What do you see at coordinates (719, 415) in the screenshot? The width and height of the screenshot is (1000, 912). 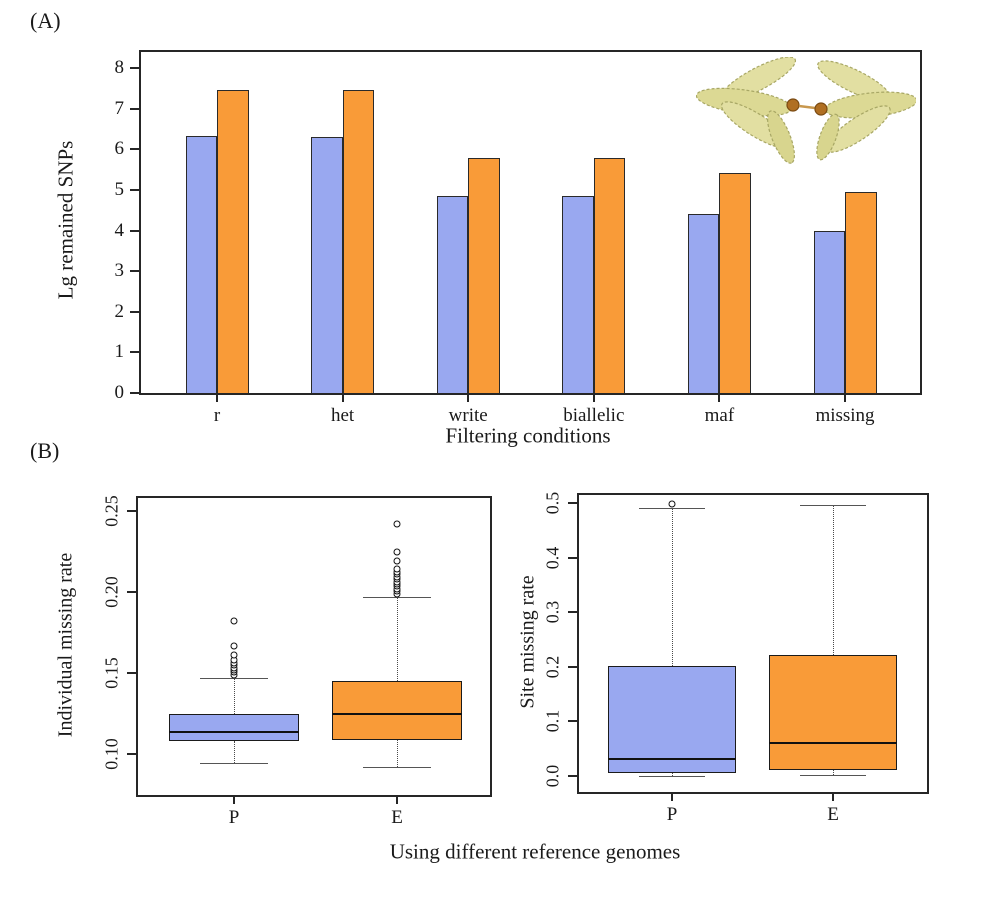 I see `category-label: maf` at bounding box center [719, 415].